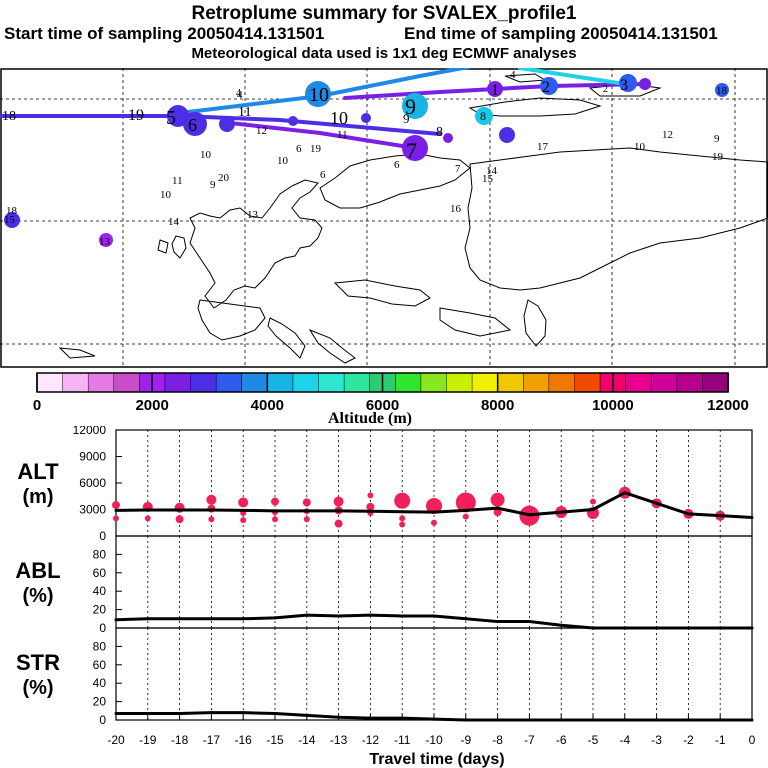 This screenshot has height=768, width=768. What do you see at coordinates (402, 740) in the screenshot?
I see `x-tick-label: -11` at bounding box center [402, 740].